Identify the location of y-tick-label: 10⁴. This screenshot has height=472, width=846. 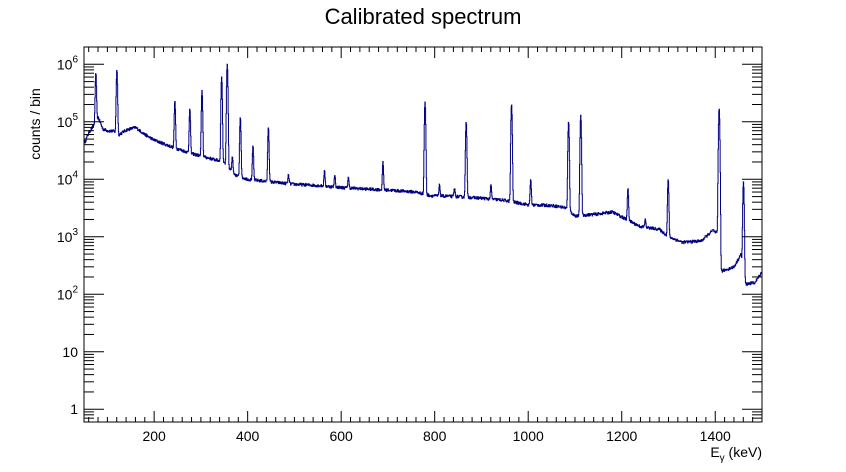
(68, 178).